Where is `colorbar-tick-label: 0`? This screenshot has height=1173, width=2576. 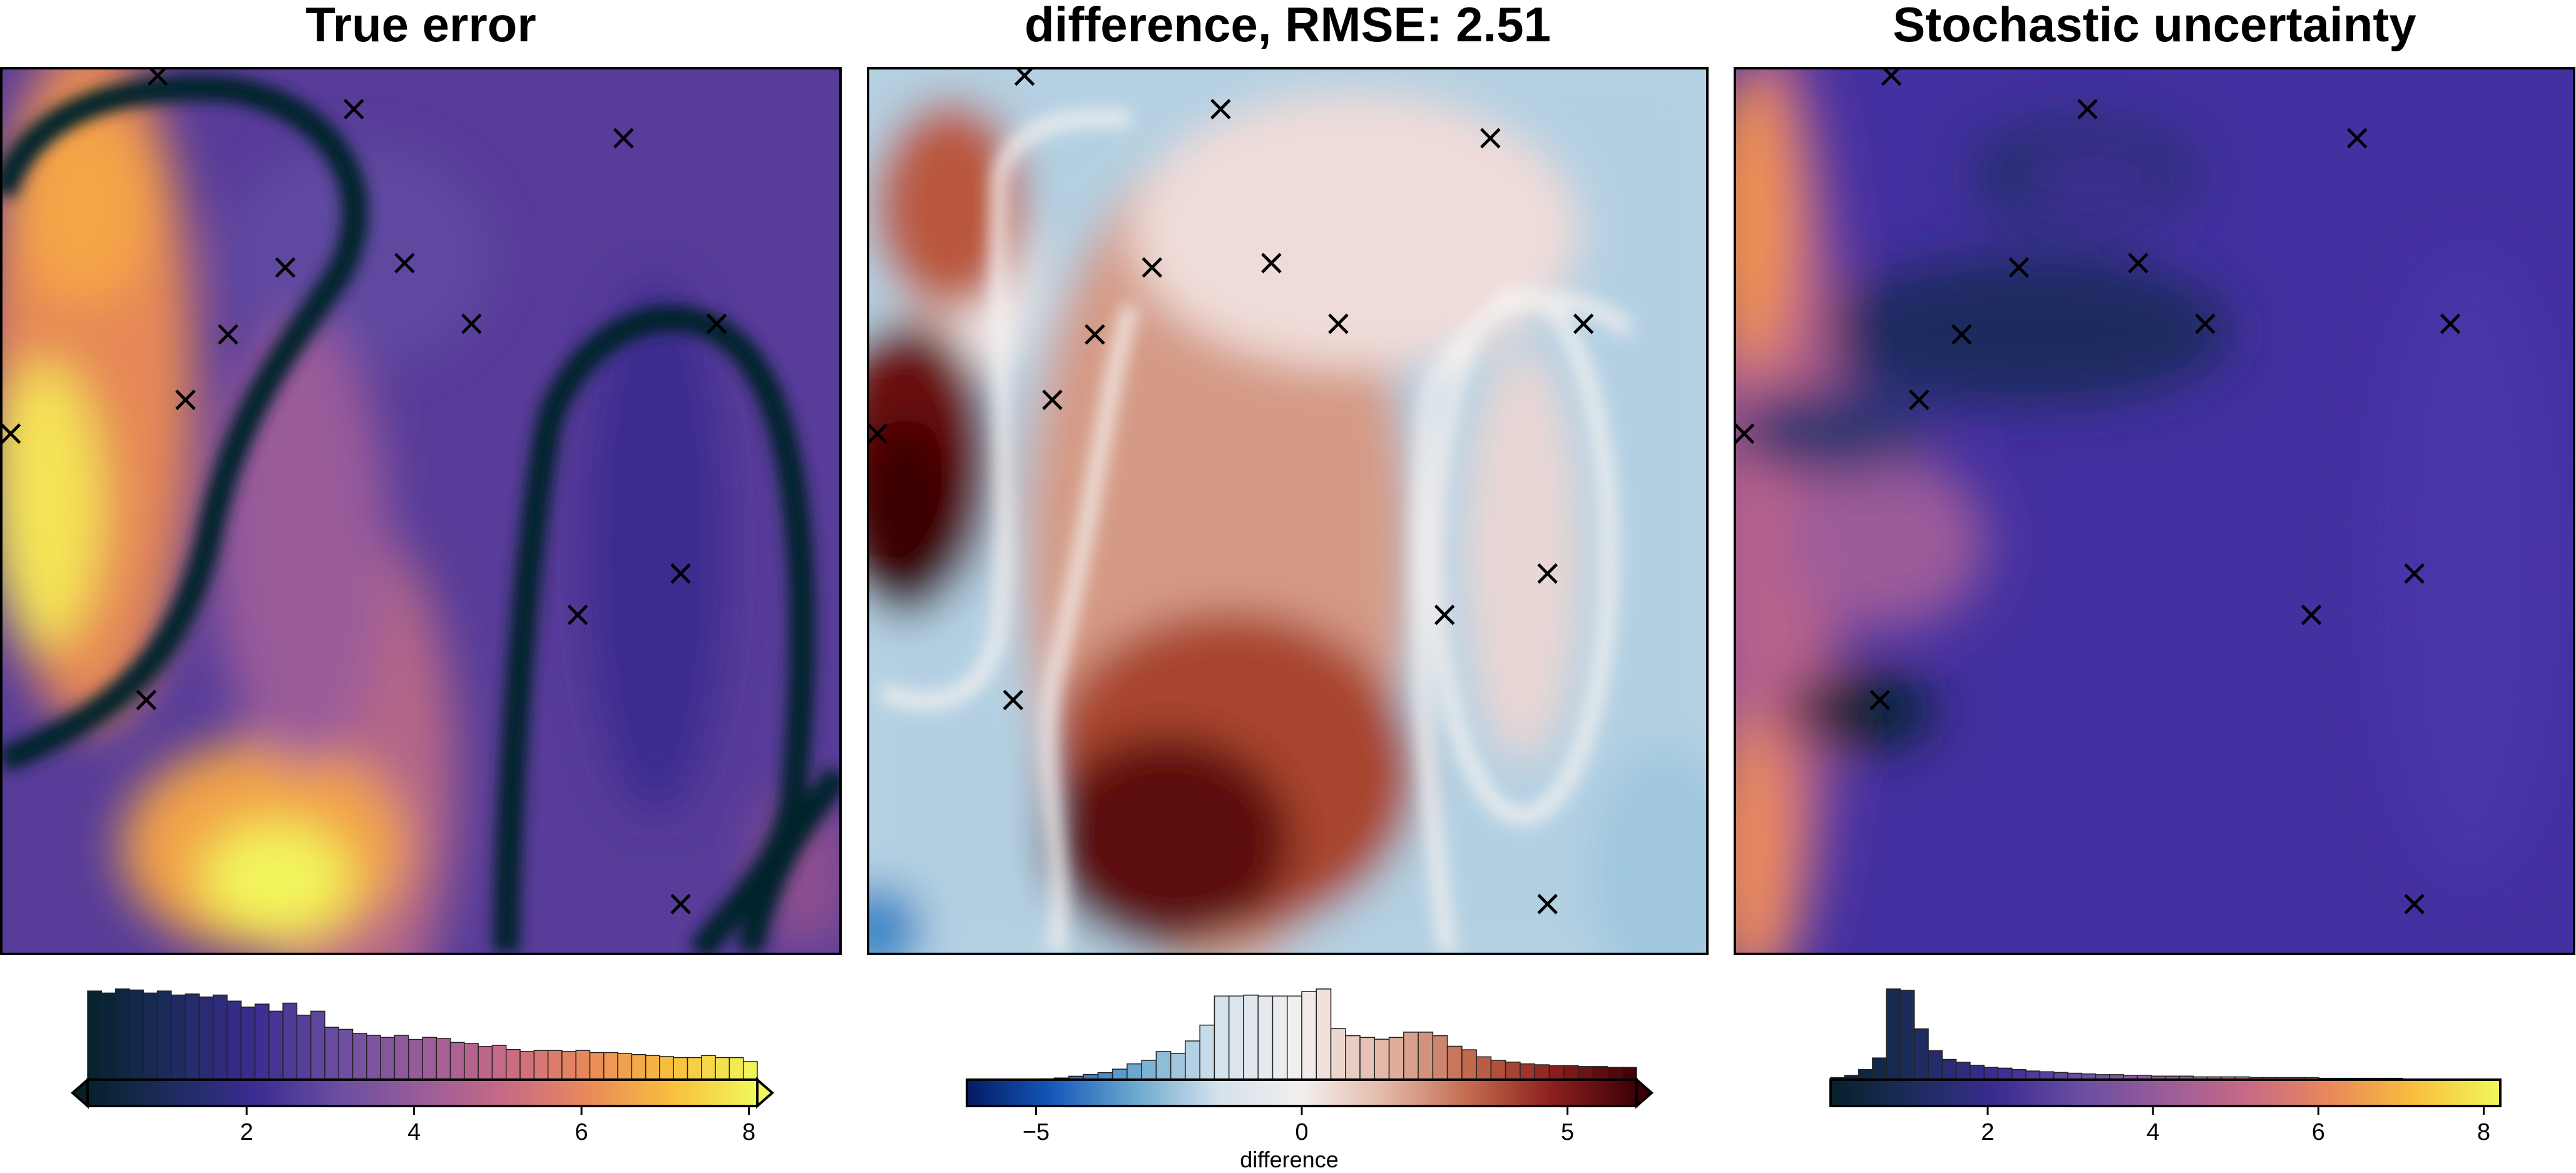 colorbar-tick-label: 0 is located at coordinates (1301, 1132).